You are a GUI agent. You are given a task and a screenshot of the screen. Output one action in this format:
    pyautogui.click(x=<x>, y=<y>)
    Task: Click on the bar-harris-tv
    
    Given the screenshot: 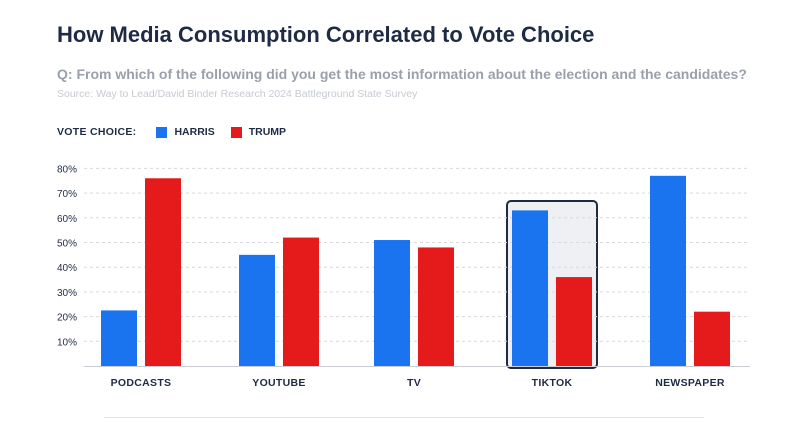 What is the action you would take?
    pyautogui.click(x=392, y=303)
    